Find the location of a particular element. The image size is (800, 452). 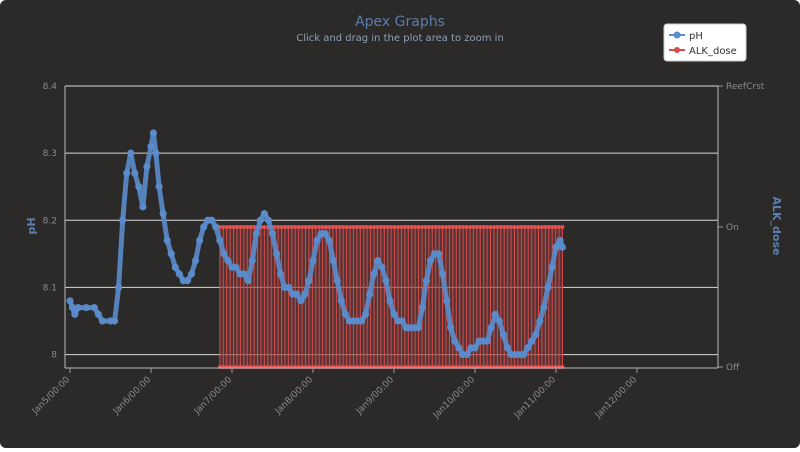

x-tick-5: Jan10/00:00 is located at coordinates (454, 398).